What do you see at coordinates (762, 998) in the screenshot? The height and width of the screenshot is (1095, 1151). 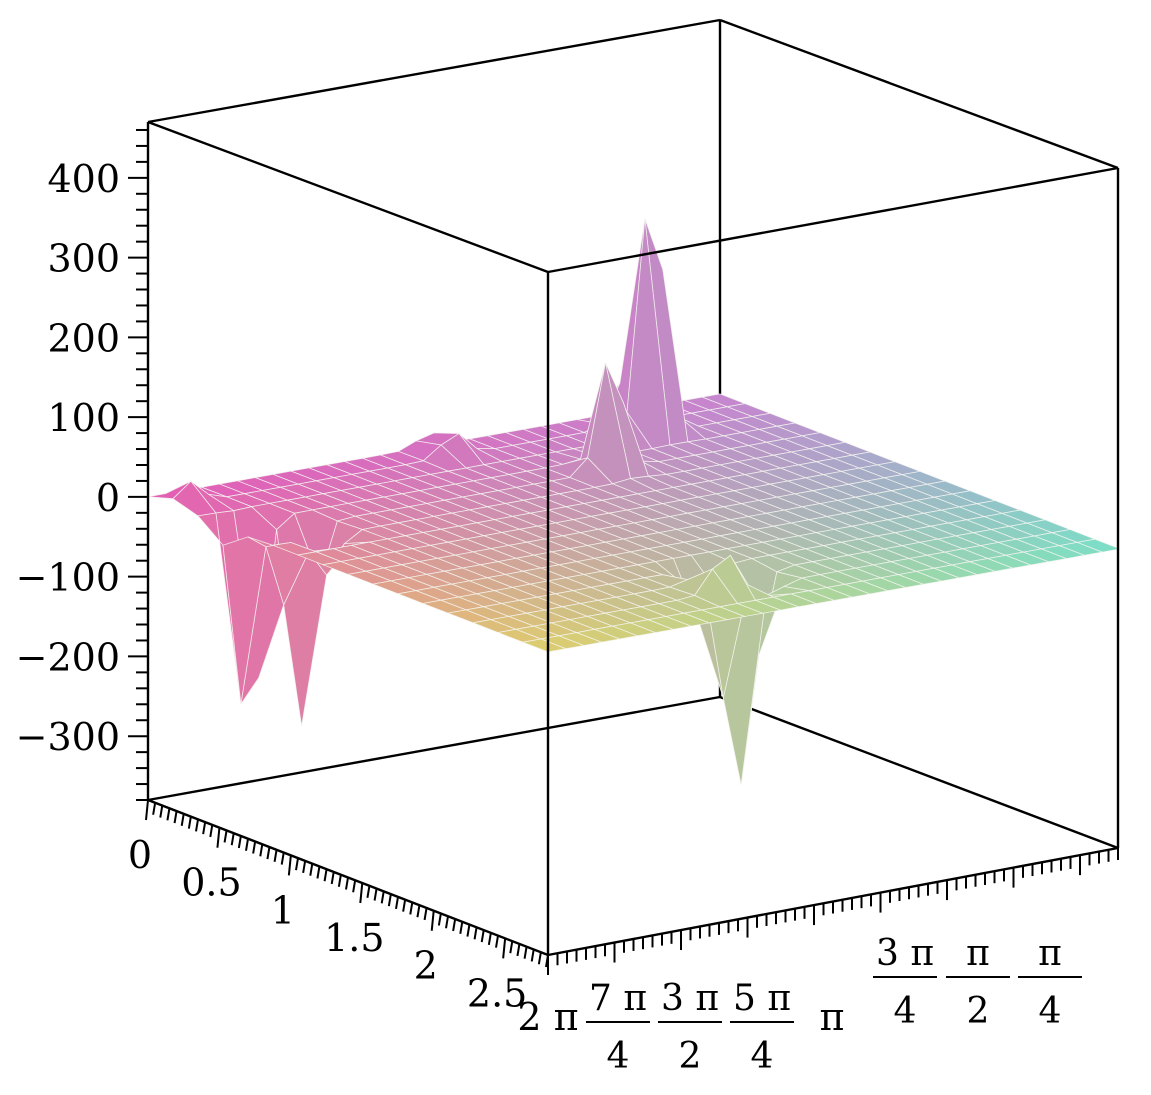 I see `y-tick-numerator: 5 π` at bounding box center [762, 998].